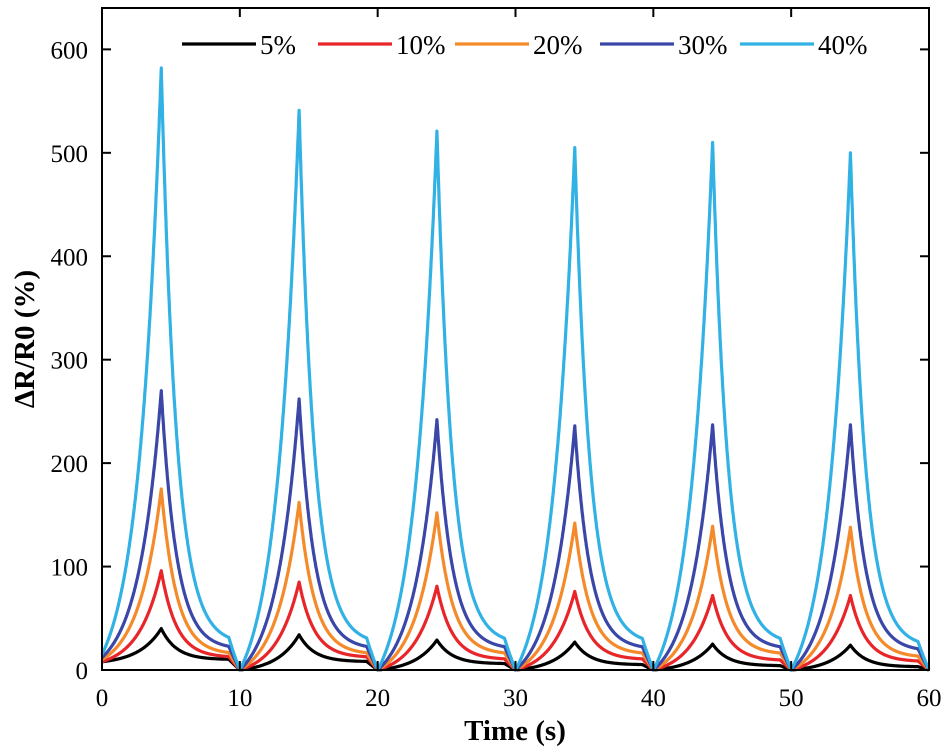  What do you see at coordinates (929, 698) in the screenshot?
I see `x-tick-label: 60` at bounding box center [929, 698].